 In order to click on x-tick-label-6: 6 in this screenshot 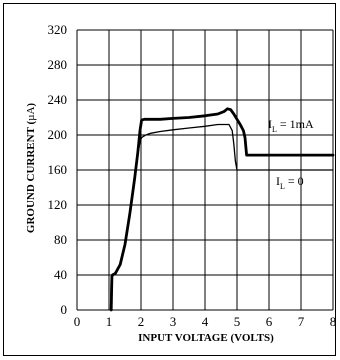, I will do `click(269, 321)`.